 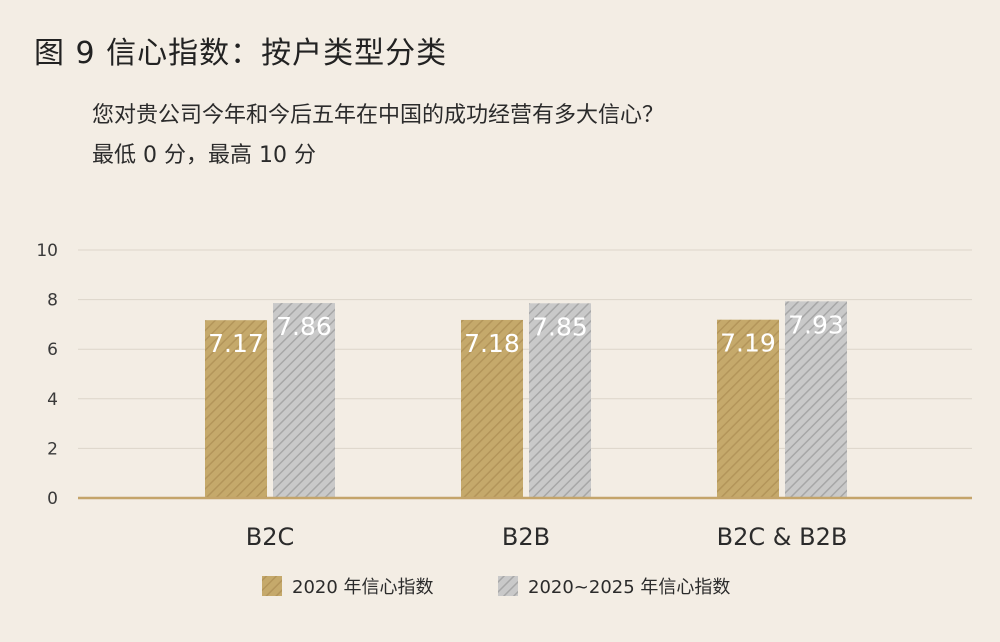 I want to click on x-category-label: B2C, so click(x=270, y=537).